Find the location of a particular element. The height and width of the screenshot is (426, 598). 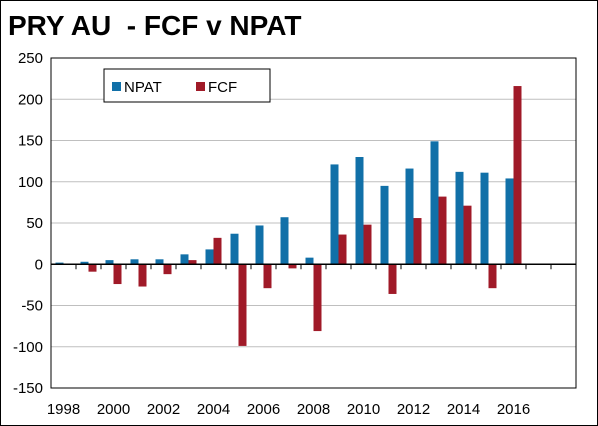

x-tick-label-1998: 1998 is located at coordinates (63, 409).